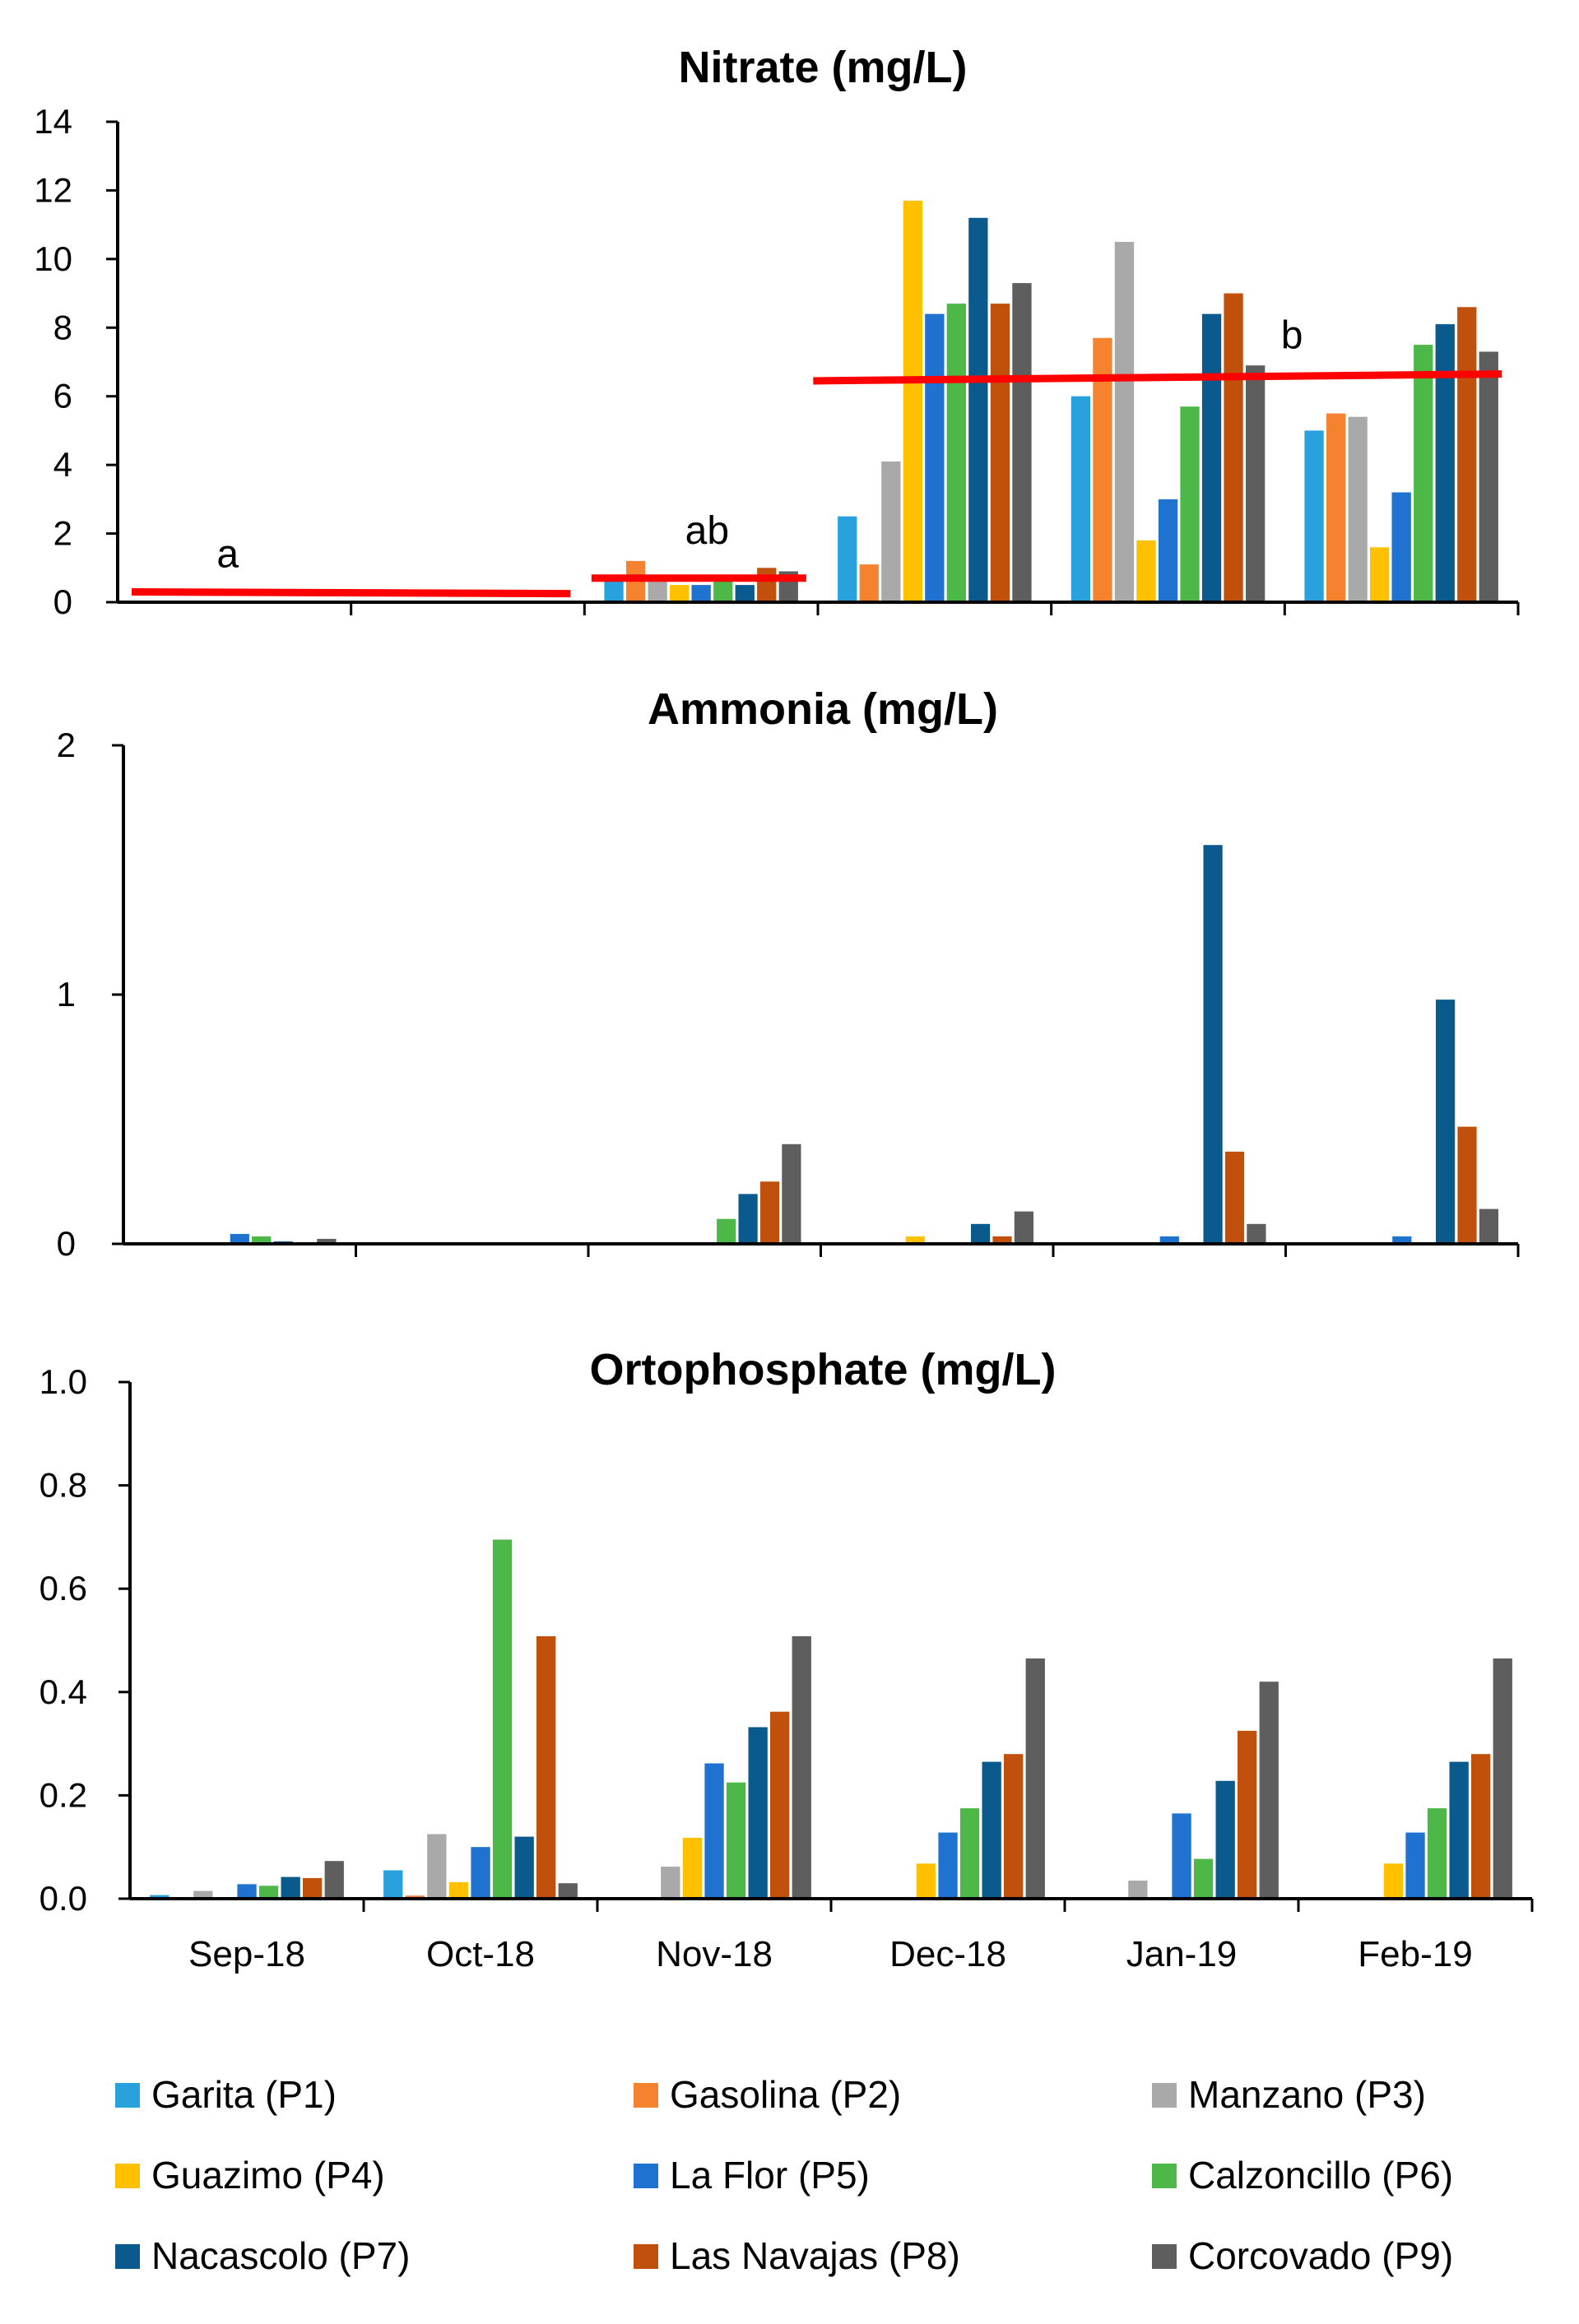 Image resolution: width=1579 pixels, height=2324 pixels. I want to click on legend-item-p3: Manzano (P3), so click(1289, 2094).